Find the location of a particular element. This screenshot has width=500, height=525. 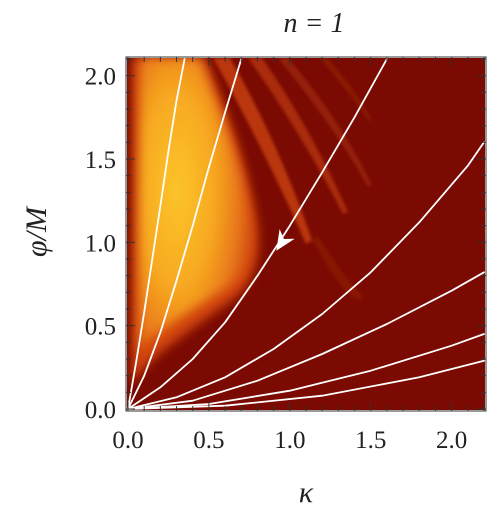

chart-title: n = 1 is located at coordinates (314, 23).